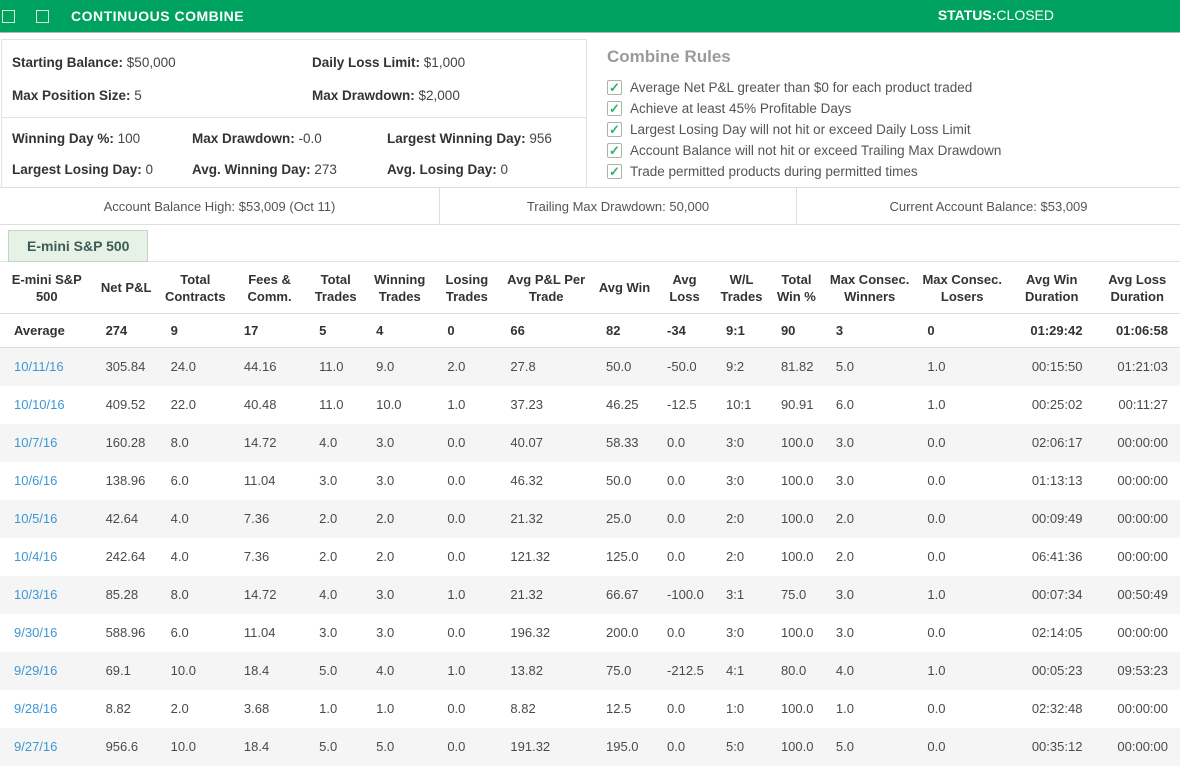 This screenshot has width=1180, height=782. Describe the element at coordinates (260, 442) in the screenshot. I see `table-cell: 14.72` at that location.